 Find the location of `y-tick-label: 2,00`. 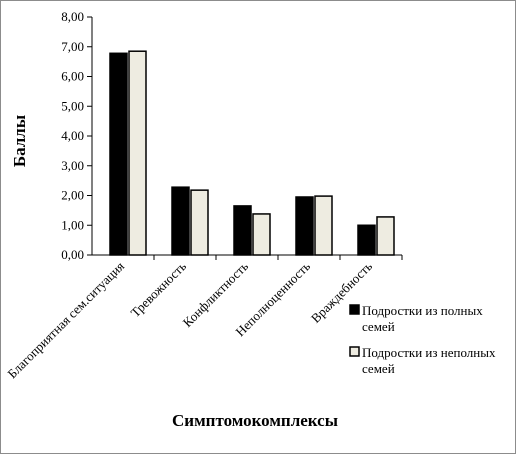

y-tick-label: 2,00 is located at coordinates (72, 195).